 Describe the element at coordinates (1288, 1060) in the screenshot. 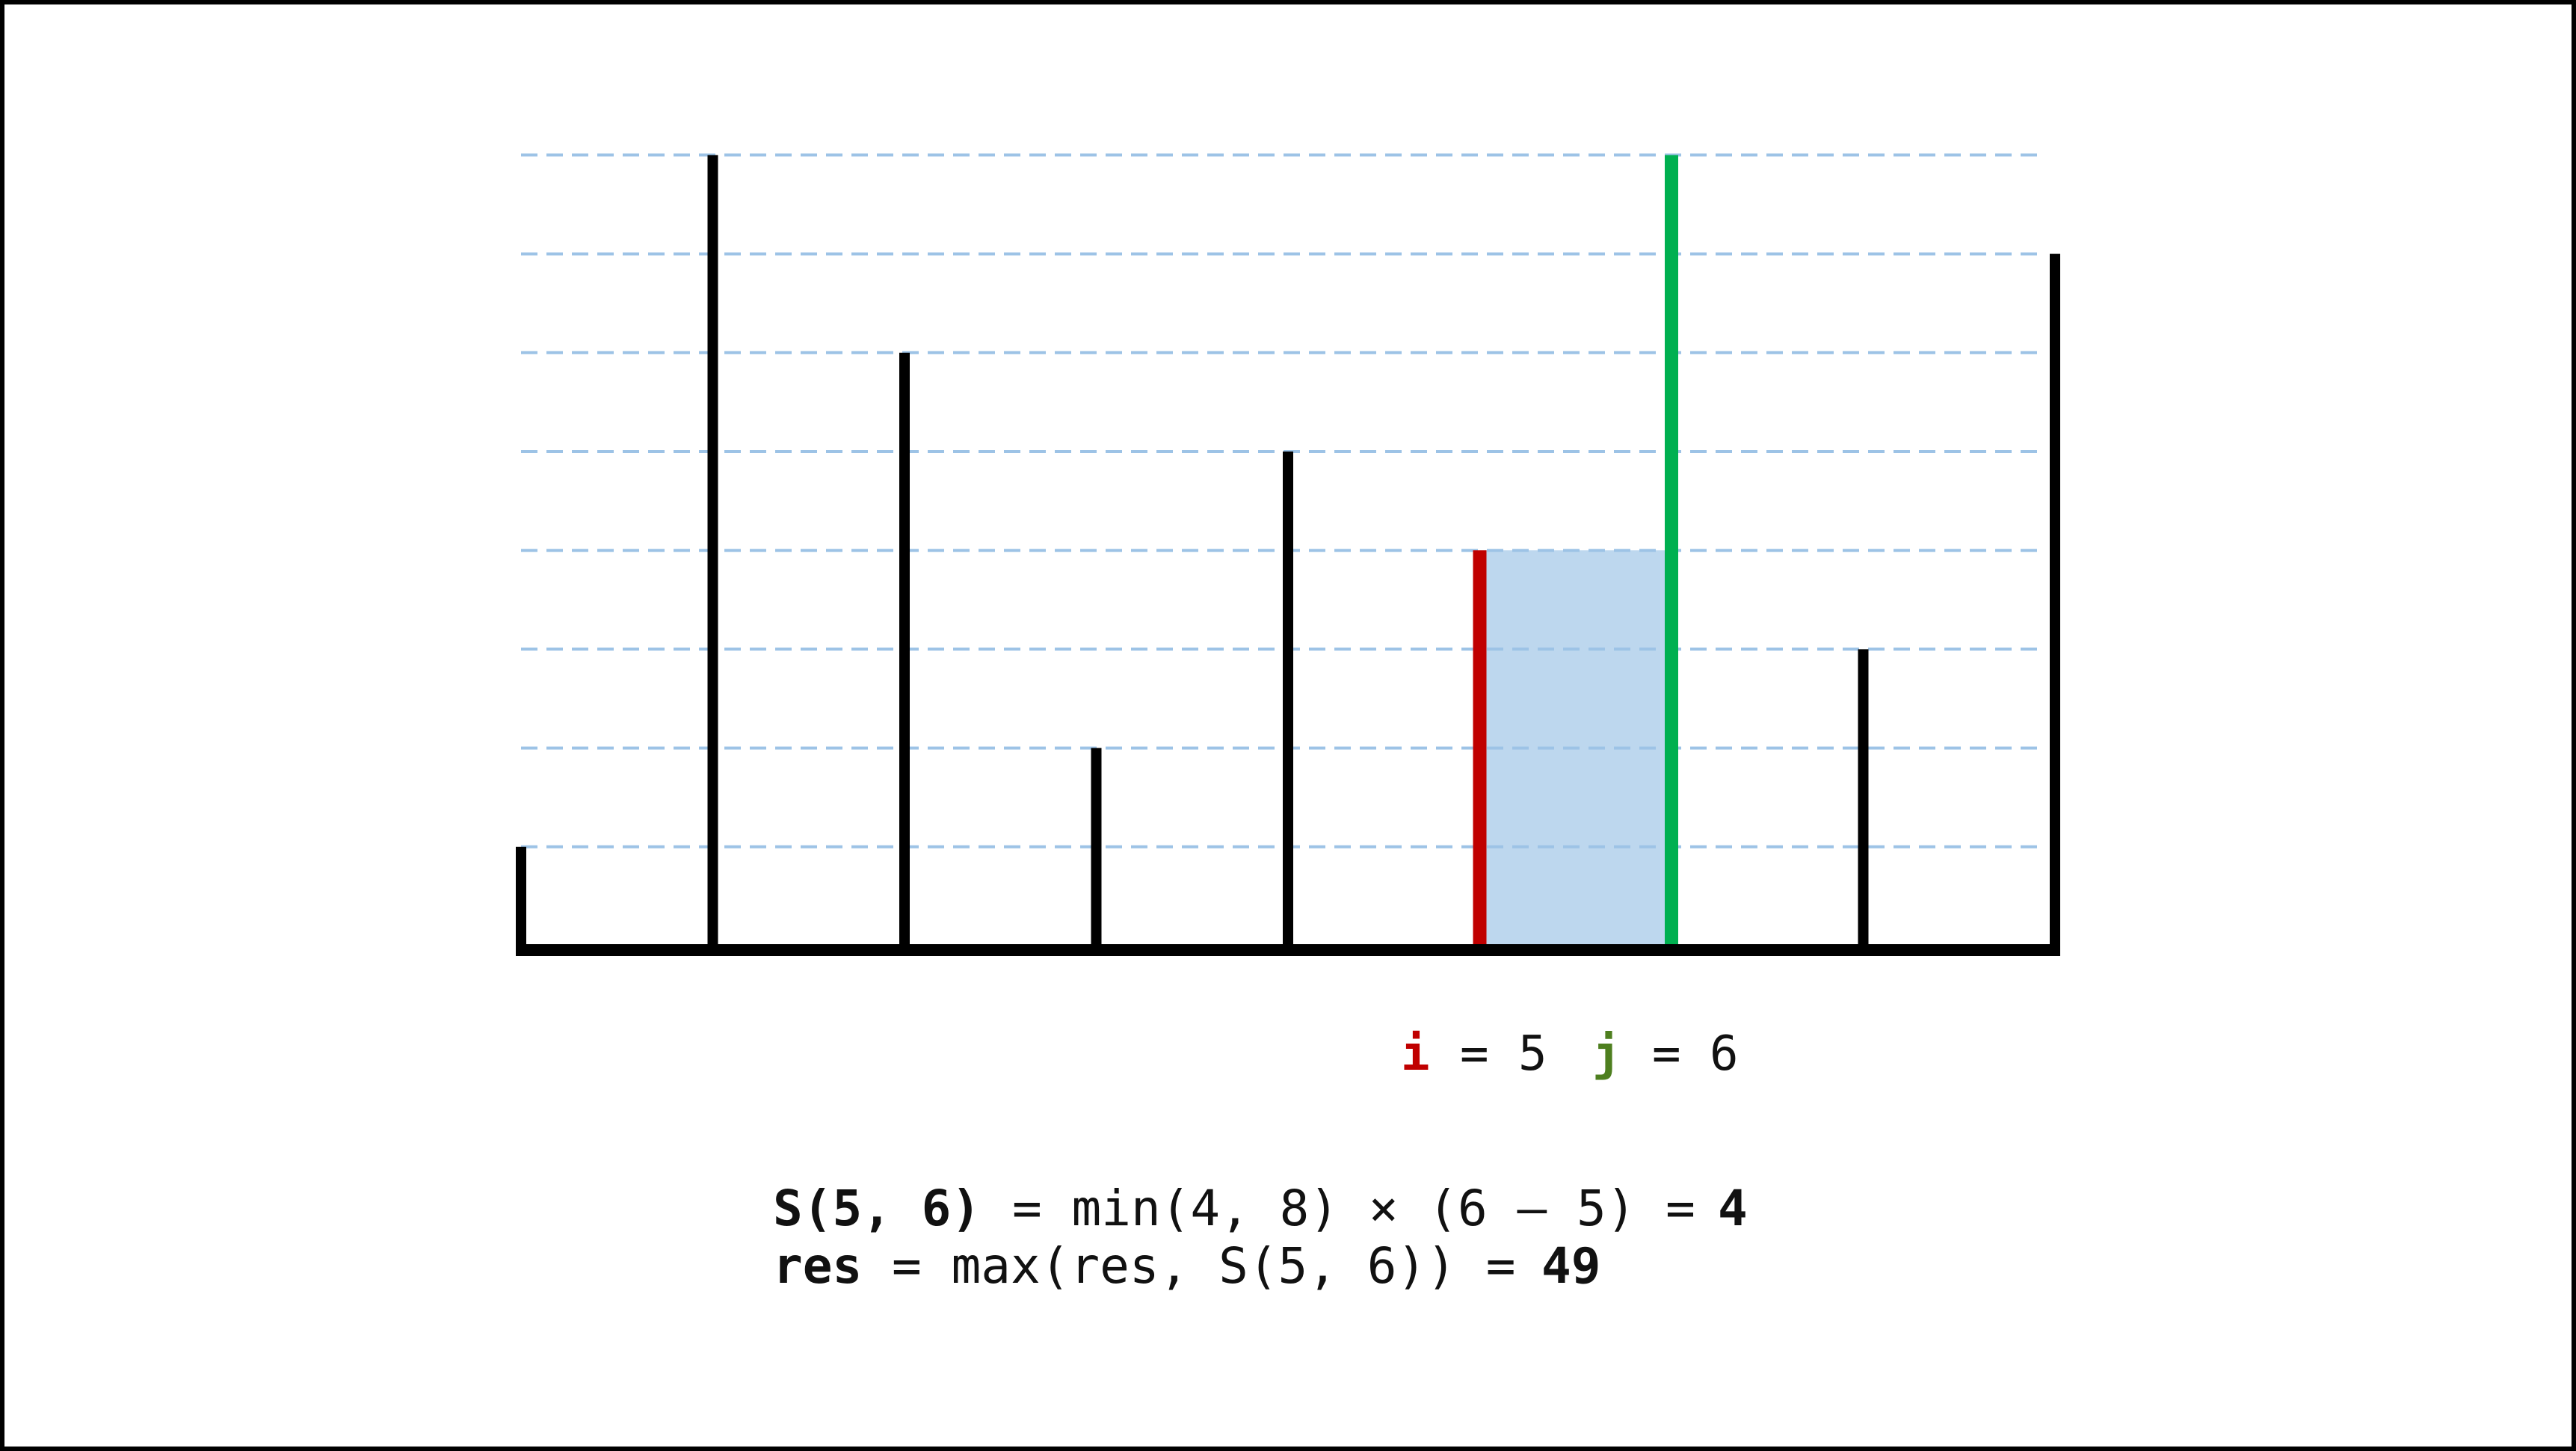

I see `pointer-labels: i = 5 j = 6` at that location.